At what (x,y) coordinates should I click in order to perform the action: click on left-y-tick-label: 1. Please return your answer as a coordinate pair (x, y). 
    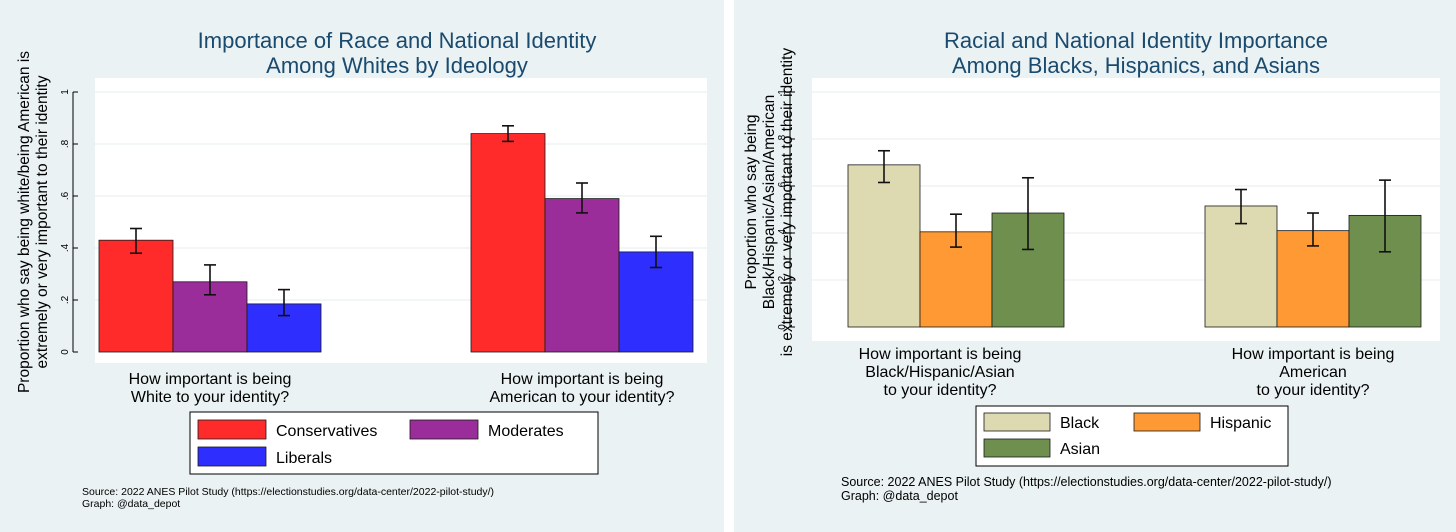
    Looking at the image, I should click on (65, 92).